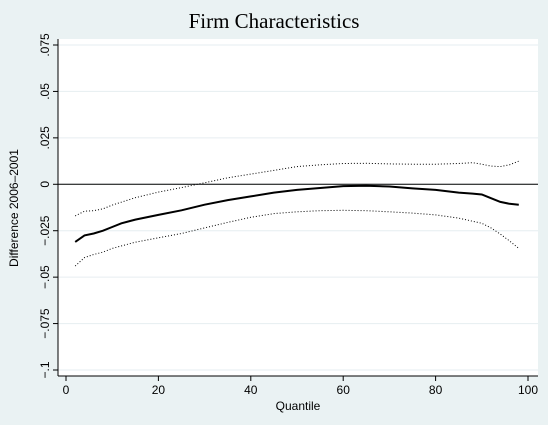 The height and width of the screenshot is (425, 548). I want to click on y-tick-label: .075, so click(45, 45).